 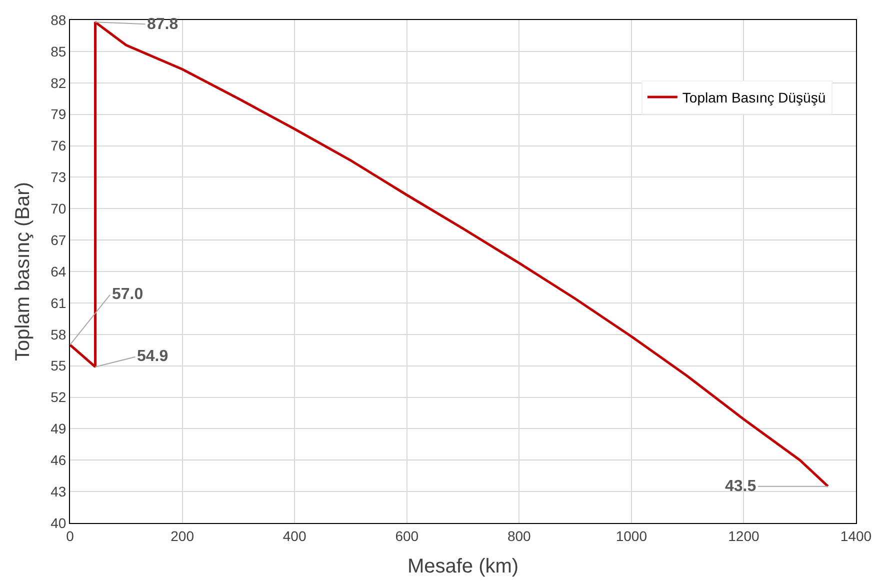 I want to click on x-tick-label: 1200, so click(x=744, y=536).